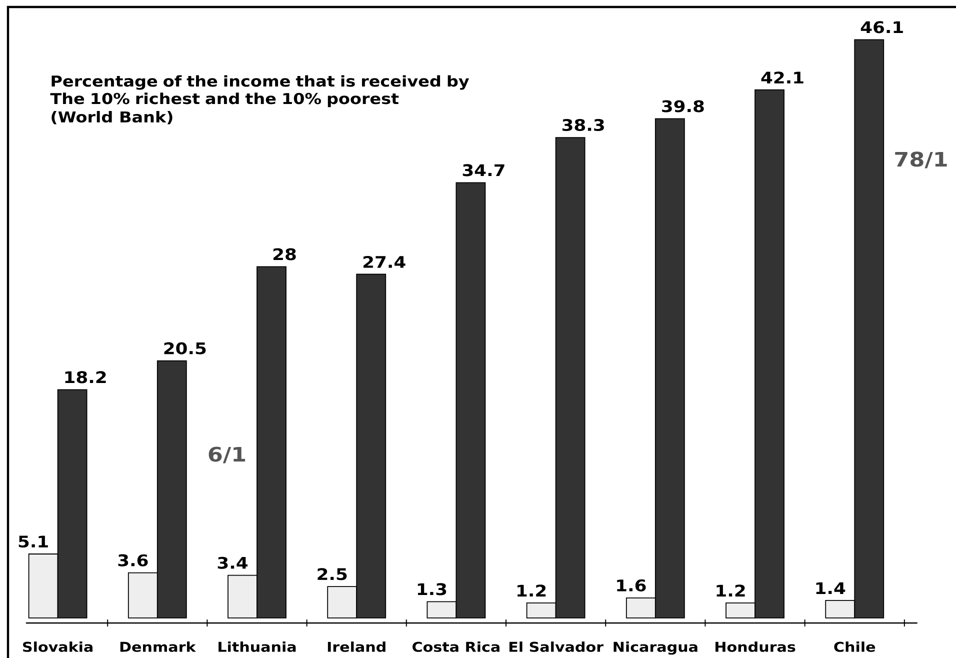 The width and height of the screenshot is (956, 658). I want to click on data-label: 18.2, so click(85, 377).